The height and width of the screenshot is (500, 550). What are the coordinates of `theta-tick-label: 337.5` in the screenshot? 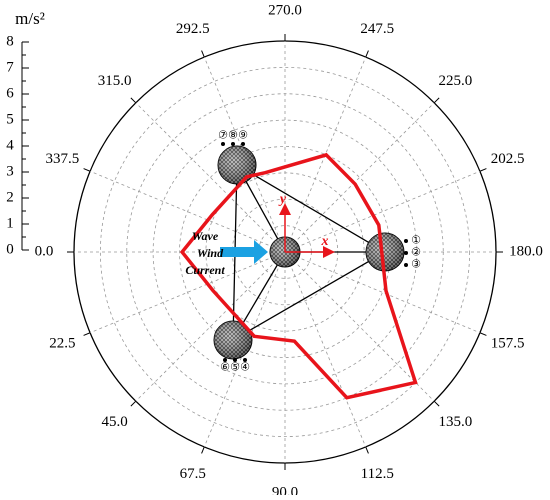 It's located at (62, 159).